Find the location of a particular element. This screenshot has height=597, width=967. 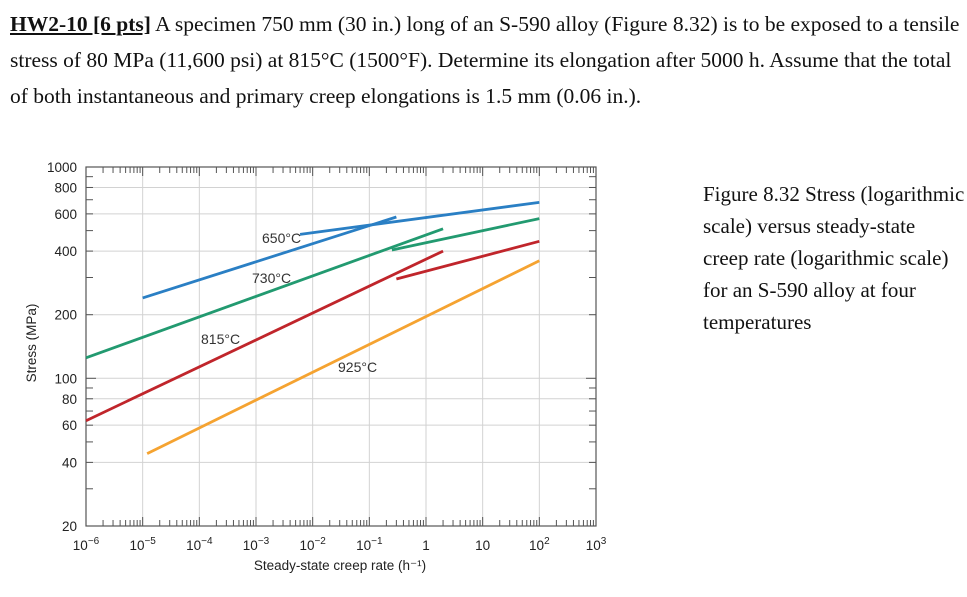

series-label-815c: 815°C is located at coordinates (220, 339).